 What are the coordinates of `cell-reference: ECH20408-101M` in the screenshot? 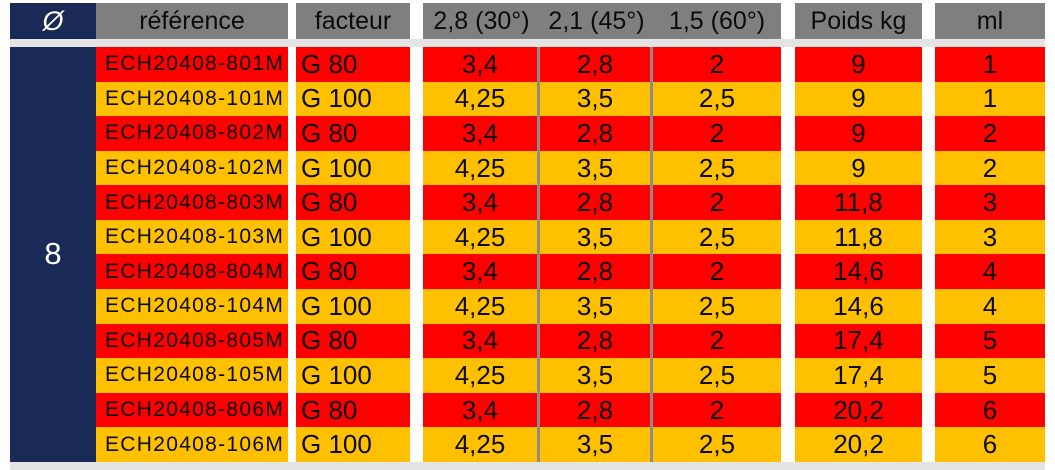 It's located at (192, 99).